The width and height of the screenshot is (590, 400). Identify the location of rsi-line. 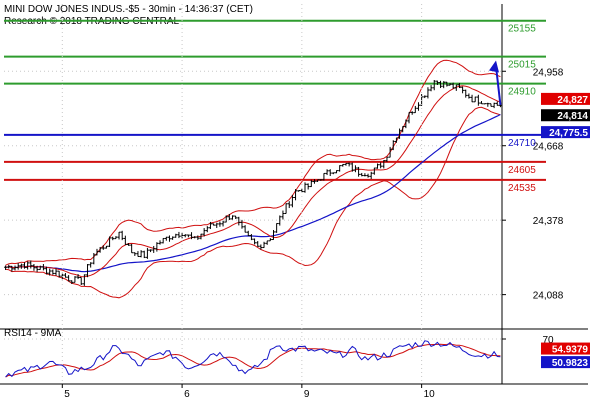
(253, 359).